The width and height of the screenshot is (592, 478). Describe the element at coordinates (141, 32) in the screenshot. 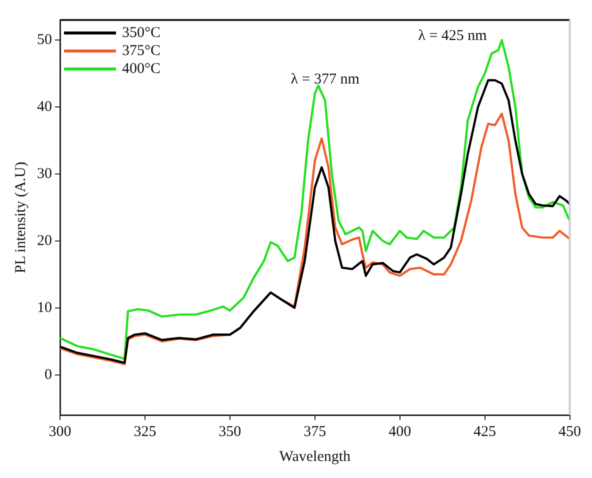

I see `legend-label: 350°C` at that location.